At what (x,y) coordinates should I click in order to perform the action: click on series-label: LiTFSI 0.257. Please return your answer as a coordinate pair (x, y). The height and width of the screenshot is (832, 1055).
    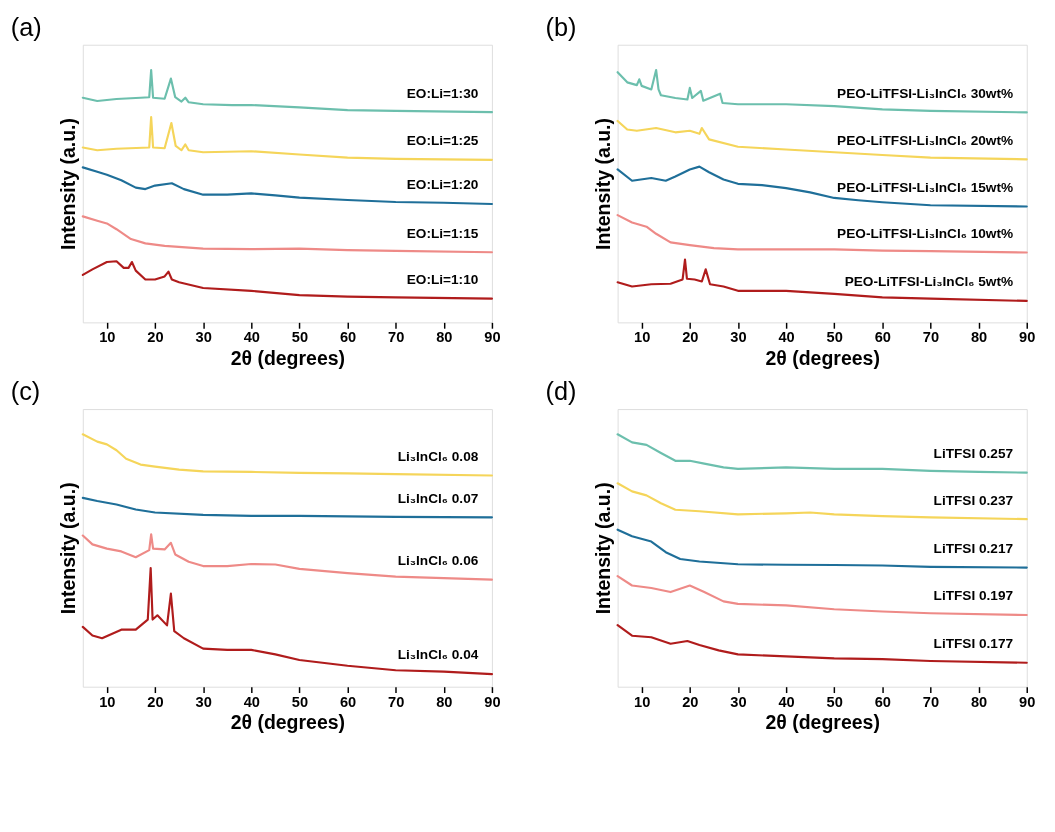
    Looking at the image, I should click on (973, 454).